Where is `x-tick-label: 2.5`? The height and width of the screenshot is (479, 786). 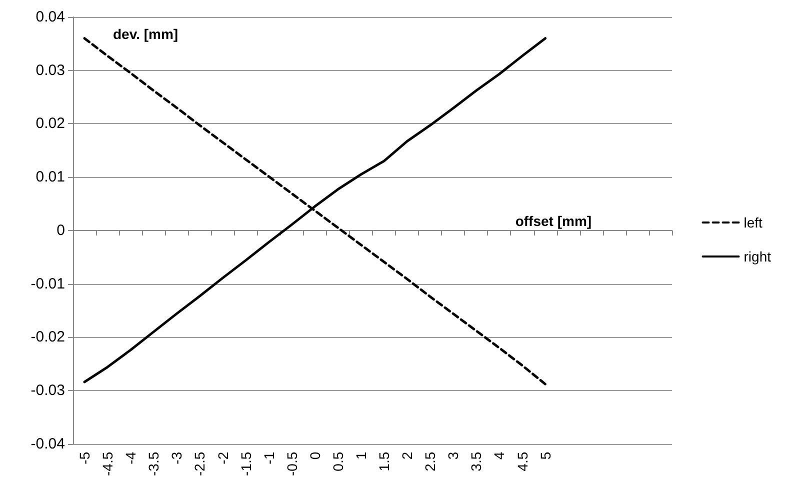 x-tick-label: 2.5 is located at coordinates (430, 462).